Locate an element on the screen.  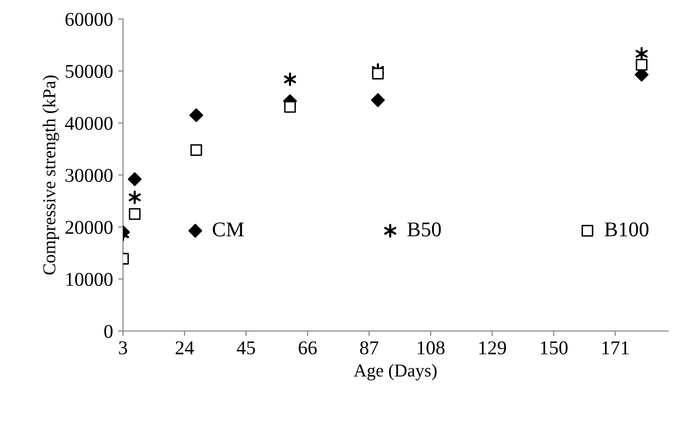
legend-label: B50 is located at coordinates (424, 229).